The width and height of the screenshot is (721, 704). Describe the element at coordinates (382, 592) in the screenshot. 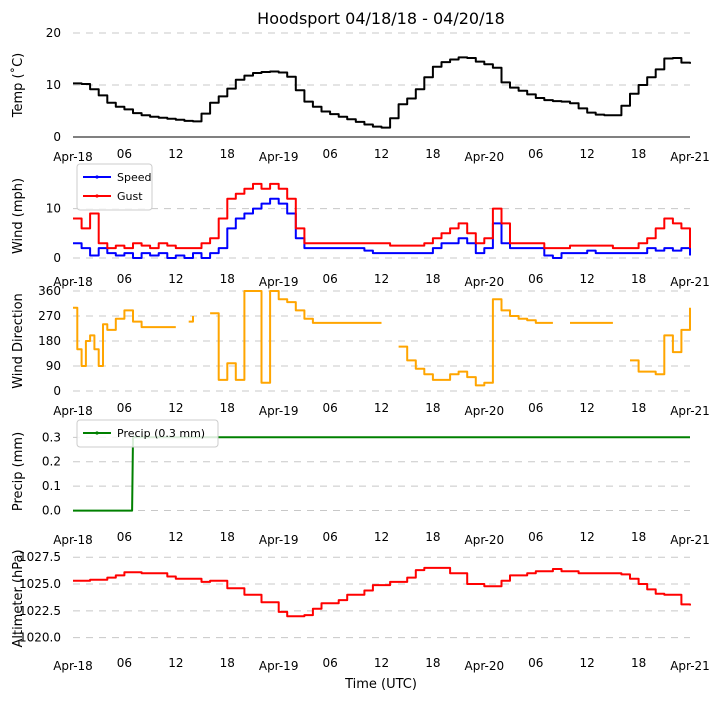

I see `series-line-altimeter` at that location.